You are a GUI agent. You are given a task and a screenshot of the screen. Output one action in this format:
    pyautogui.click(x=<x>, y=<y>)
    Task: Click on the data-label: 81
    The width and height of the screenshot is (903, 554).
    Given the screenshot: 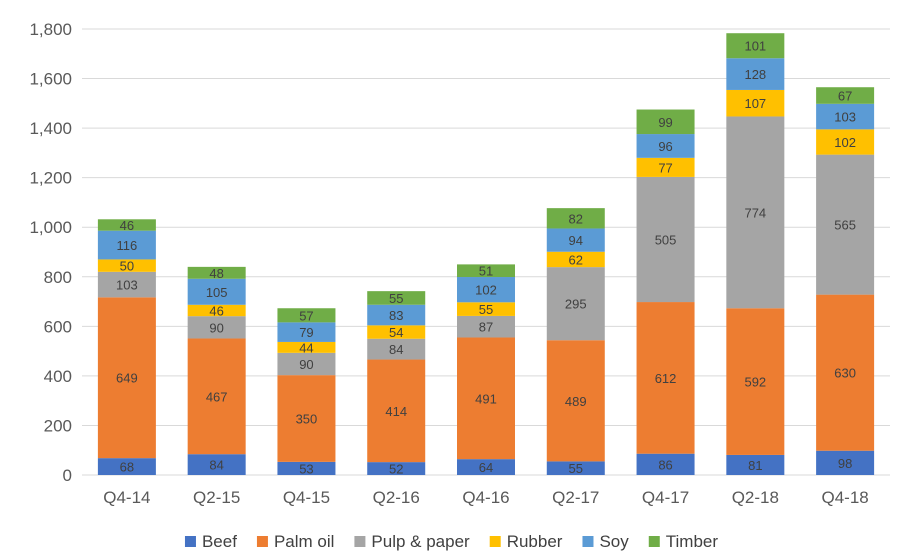 What is the action you would take?
    pyautogui.click(x=755, y=465)
    